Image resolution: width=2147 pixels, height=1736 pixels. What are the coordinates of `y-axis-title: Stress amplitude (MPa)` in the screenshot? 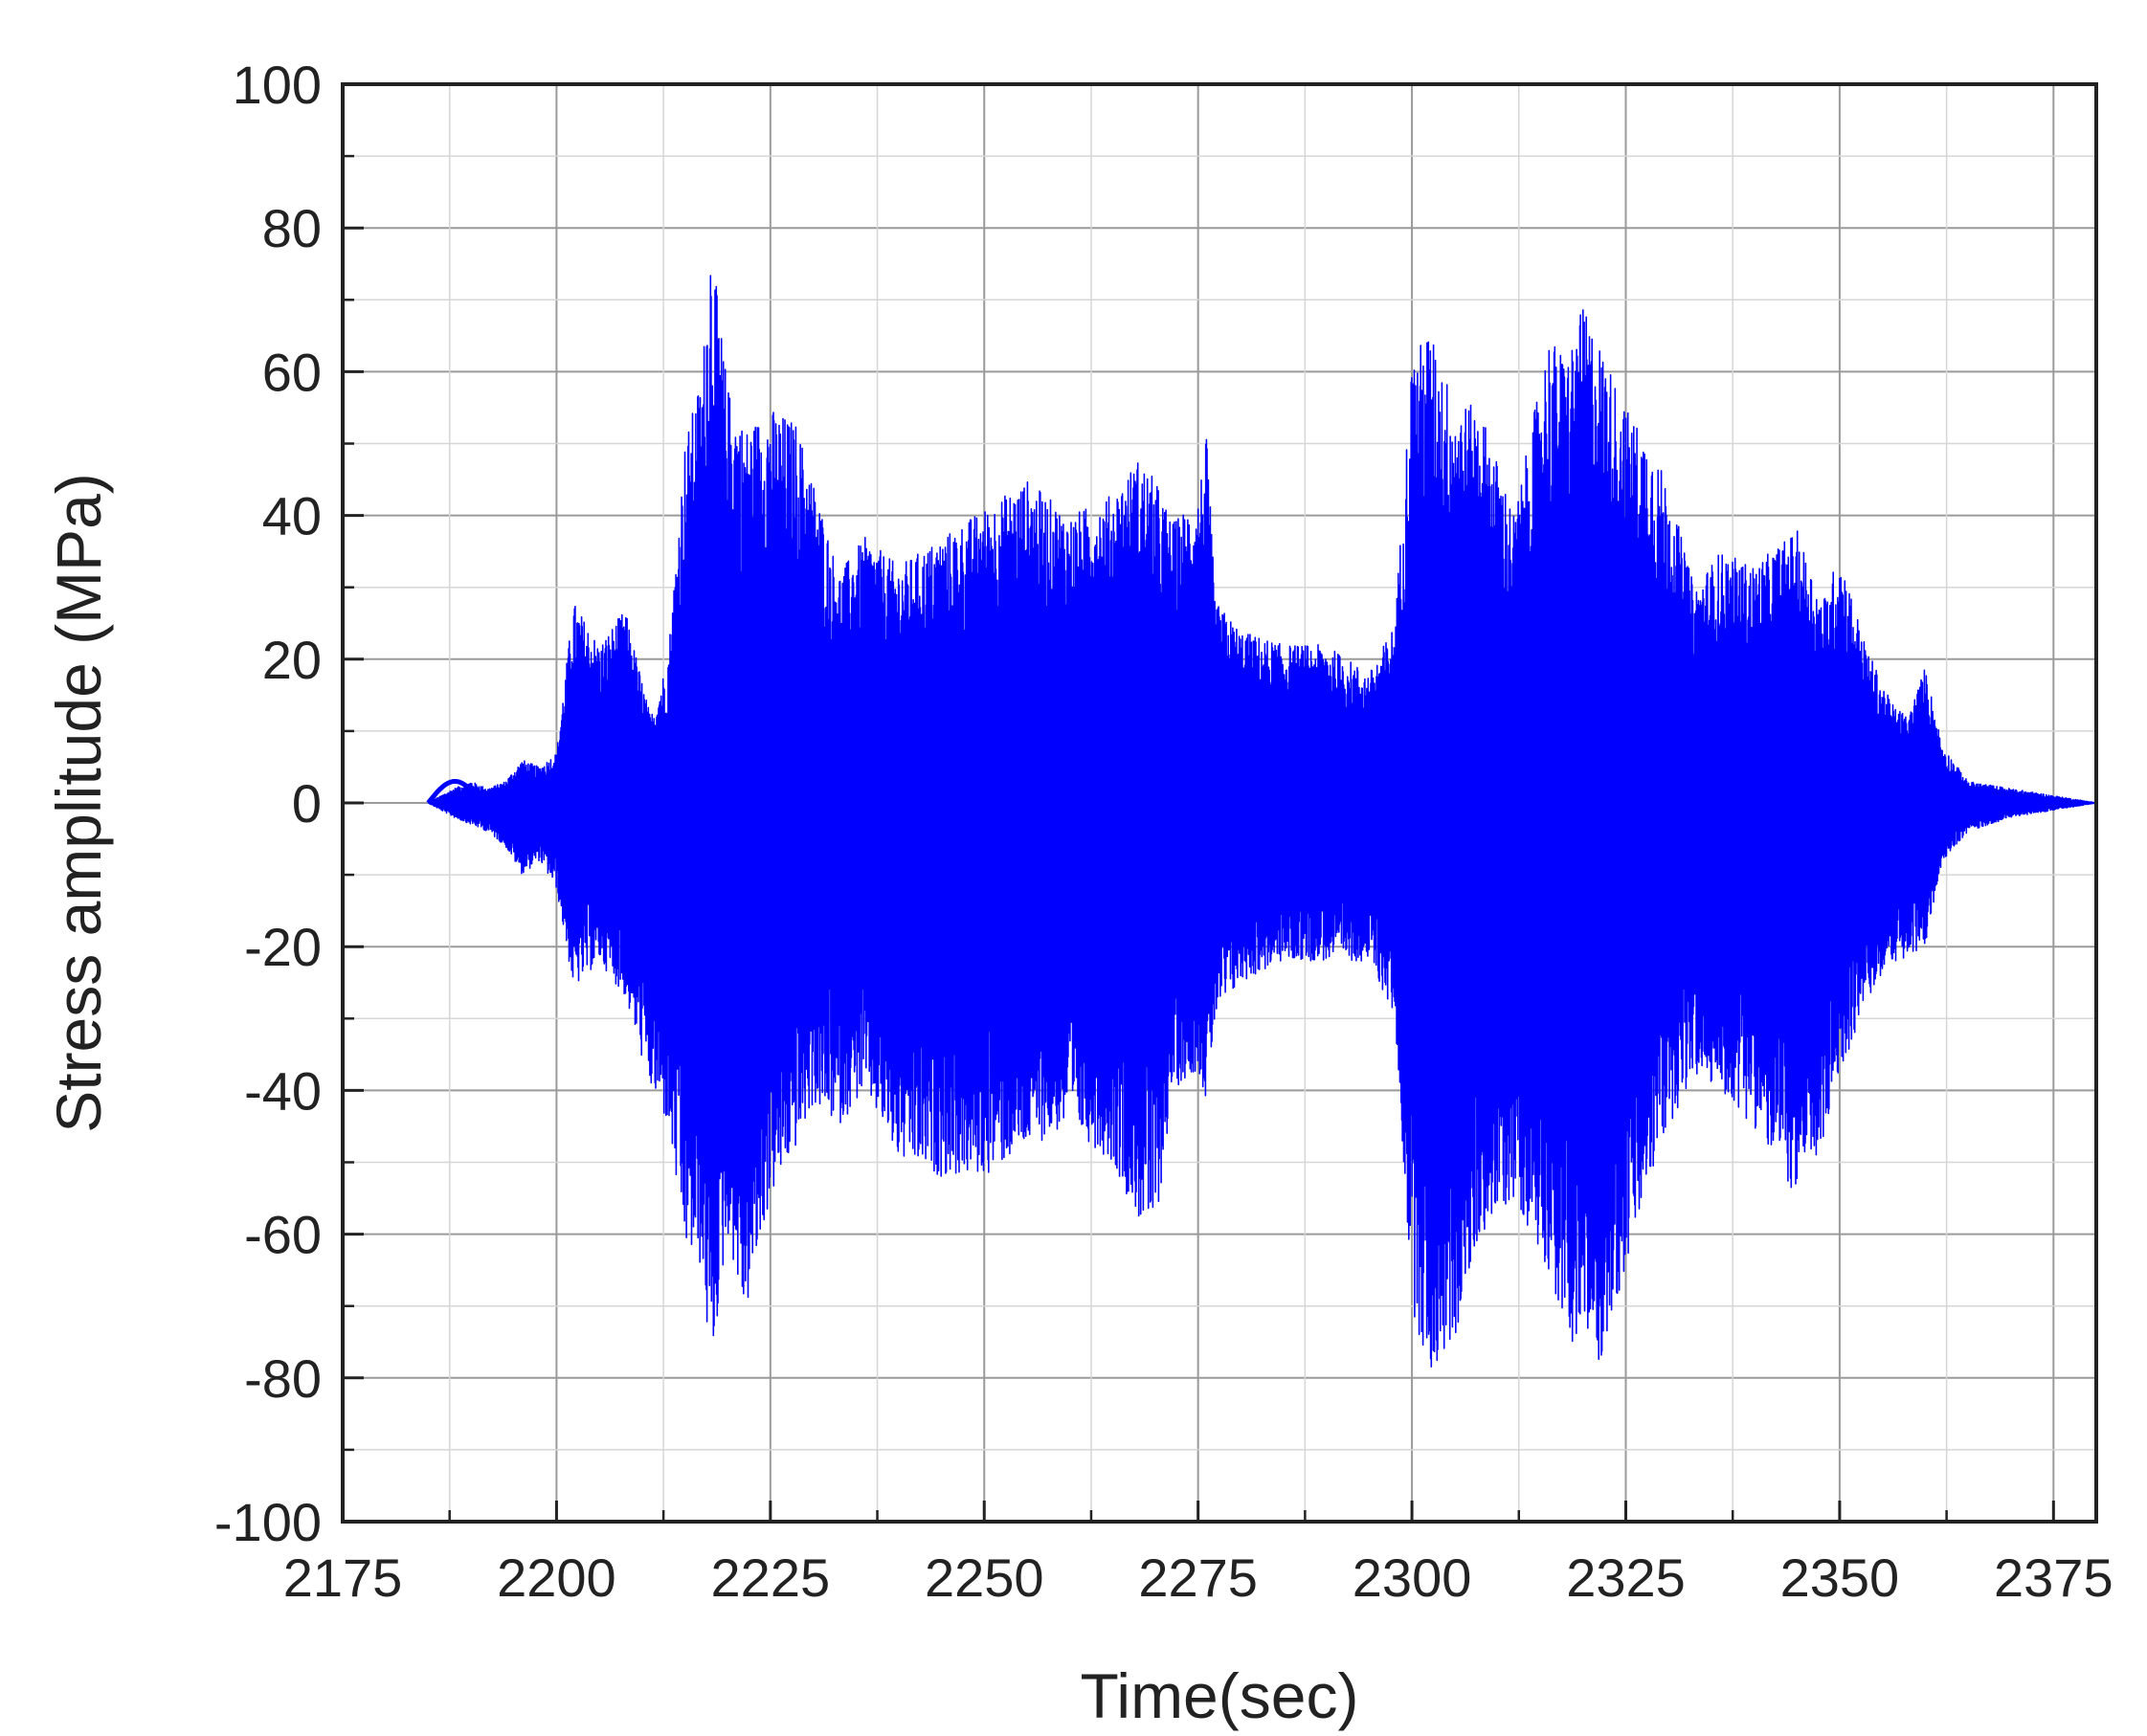 It's located at (78, 803).